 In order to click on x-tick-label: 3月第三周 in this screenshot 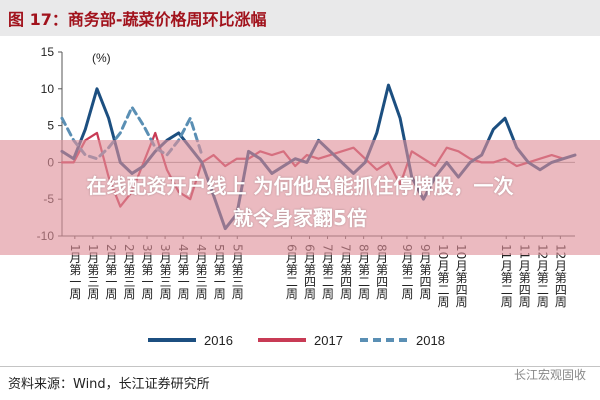, I will do `click(165, 272)`.